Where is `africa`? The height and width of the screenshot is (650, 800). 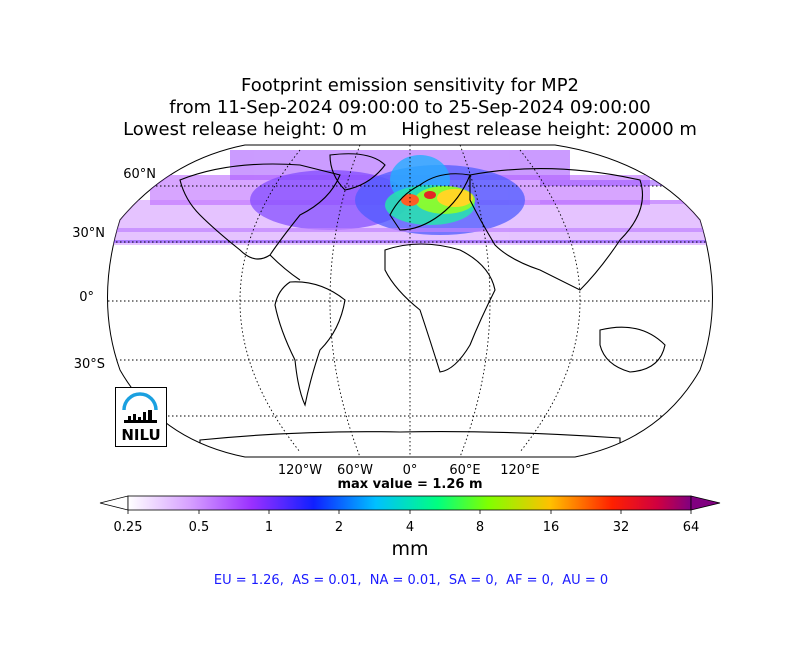
africa is located at coordinates (440, 308).